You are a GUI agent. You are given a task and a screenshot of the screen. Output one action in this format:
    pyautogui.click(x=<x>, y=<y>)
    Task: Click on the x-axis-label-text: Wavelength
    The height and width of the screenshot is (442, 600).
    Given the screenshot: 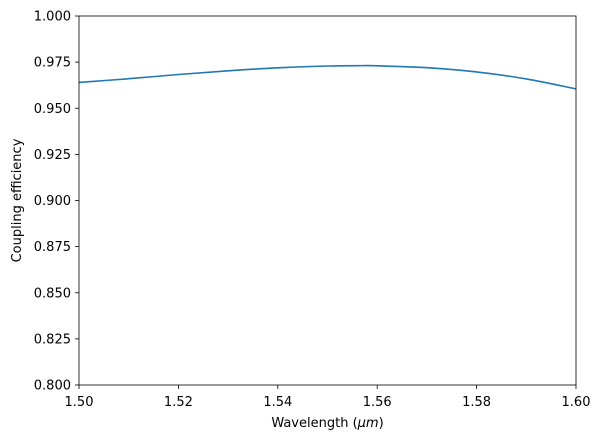 What is the action you would take?
    pyautogui.click(x=309, y=423)
    